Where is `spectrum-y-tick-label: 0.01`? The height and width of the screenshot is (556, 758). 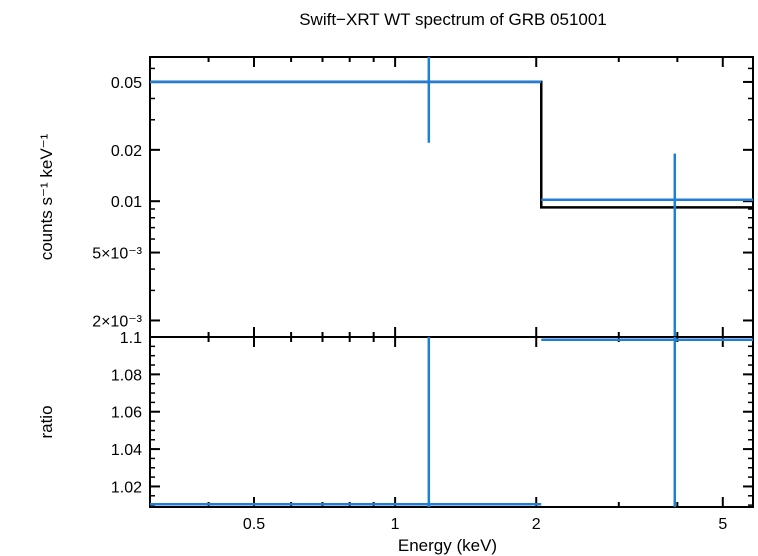
spectrum-y-tick-label: 0.01 is located at coordinates (126, 202).